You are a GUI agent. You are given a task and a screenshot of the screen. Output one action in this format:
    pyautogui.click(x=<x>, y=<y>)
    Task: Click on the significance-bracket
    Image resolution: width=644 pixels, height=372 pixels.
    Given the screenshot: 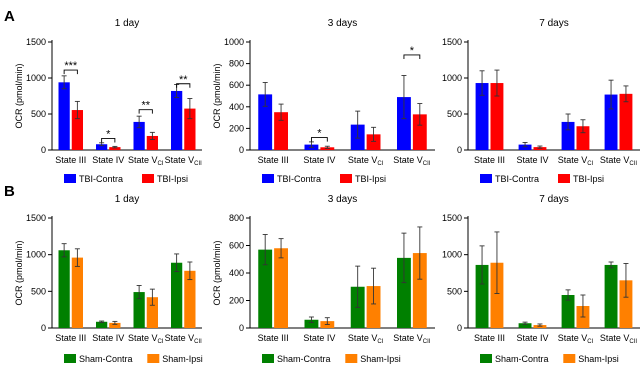 What is the action you would take?
    pyautogui.click(x=108, y=140)
    